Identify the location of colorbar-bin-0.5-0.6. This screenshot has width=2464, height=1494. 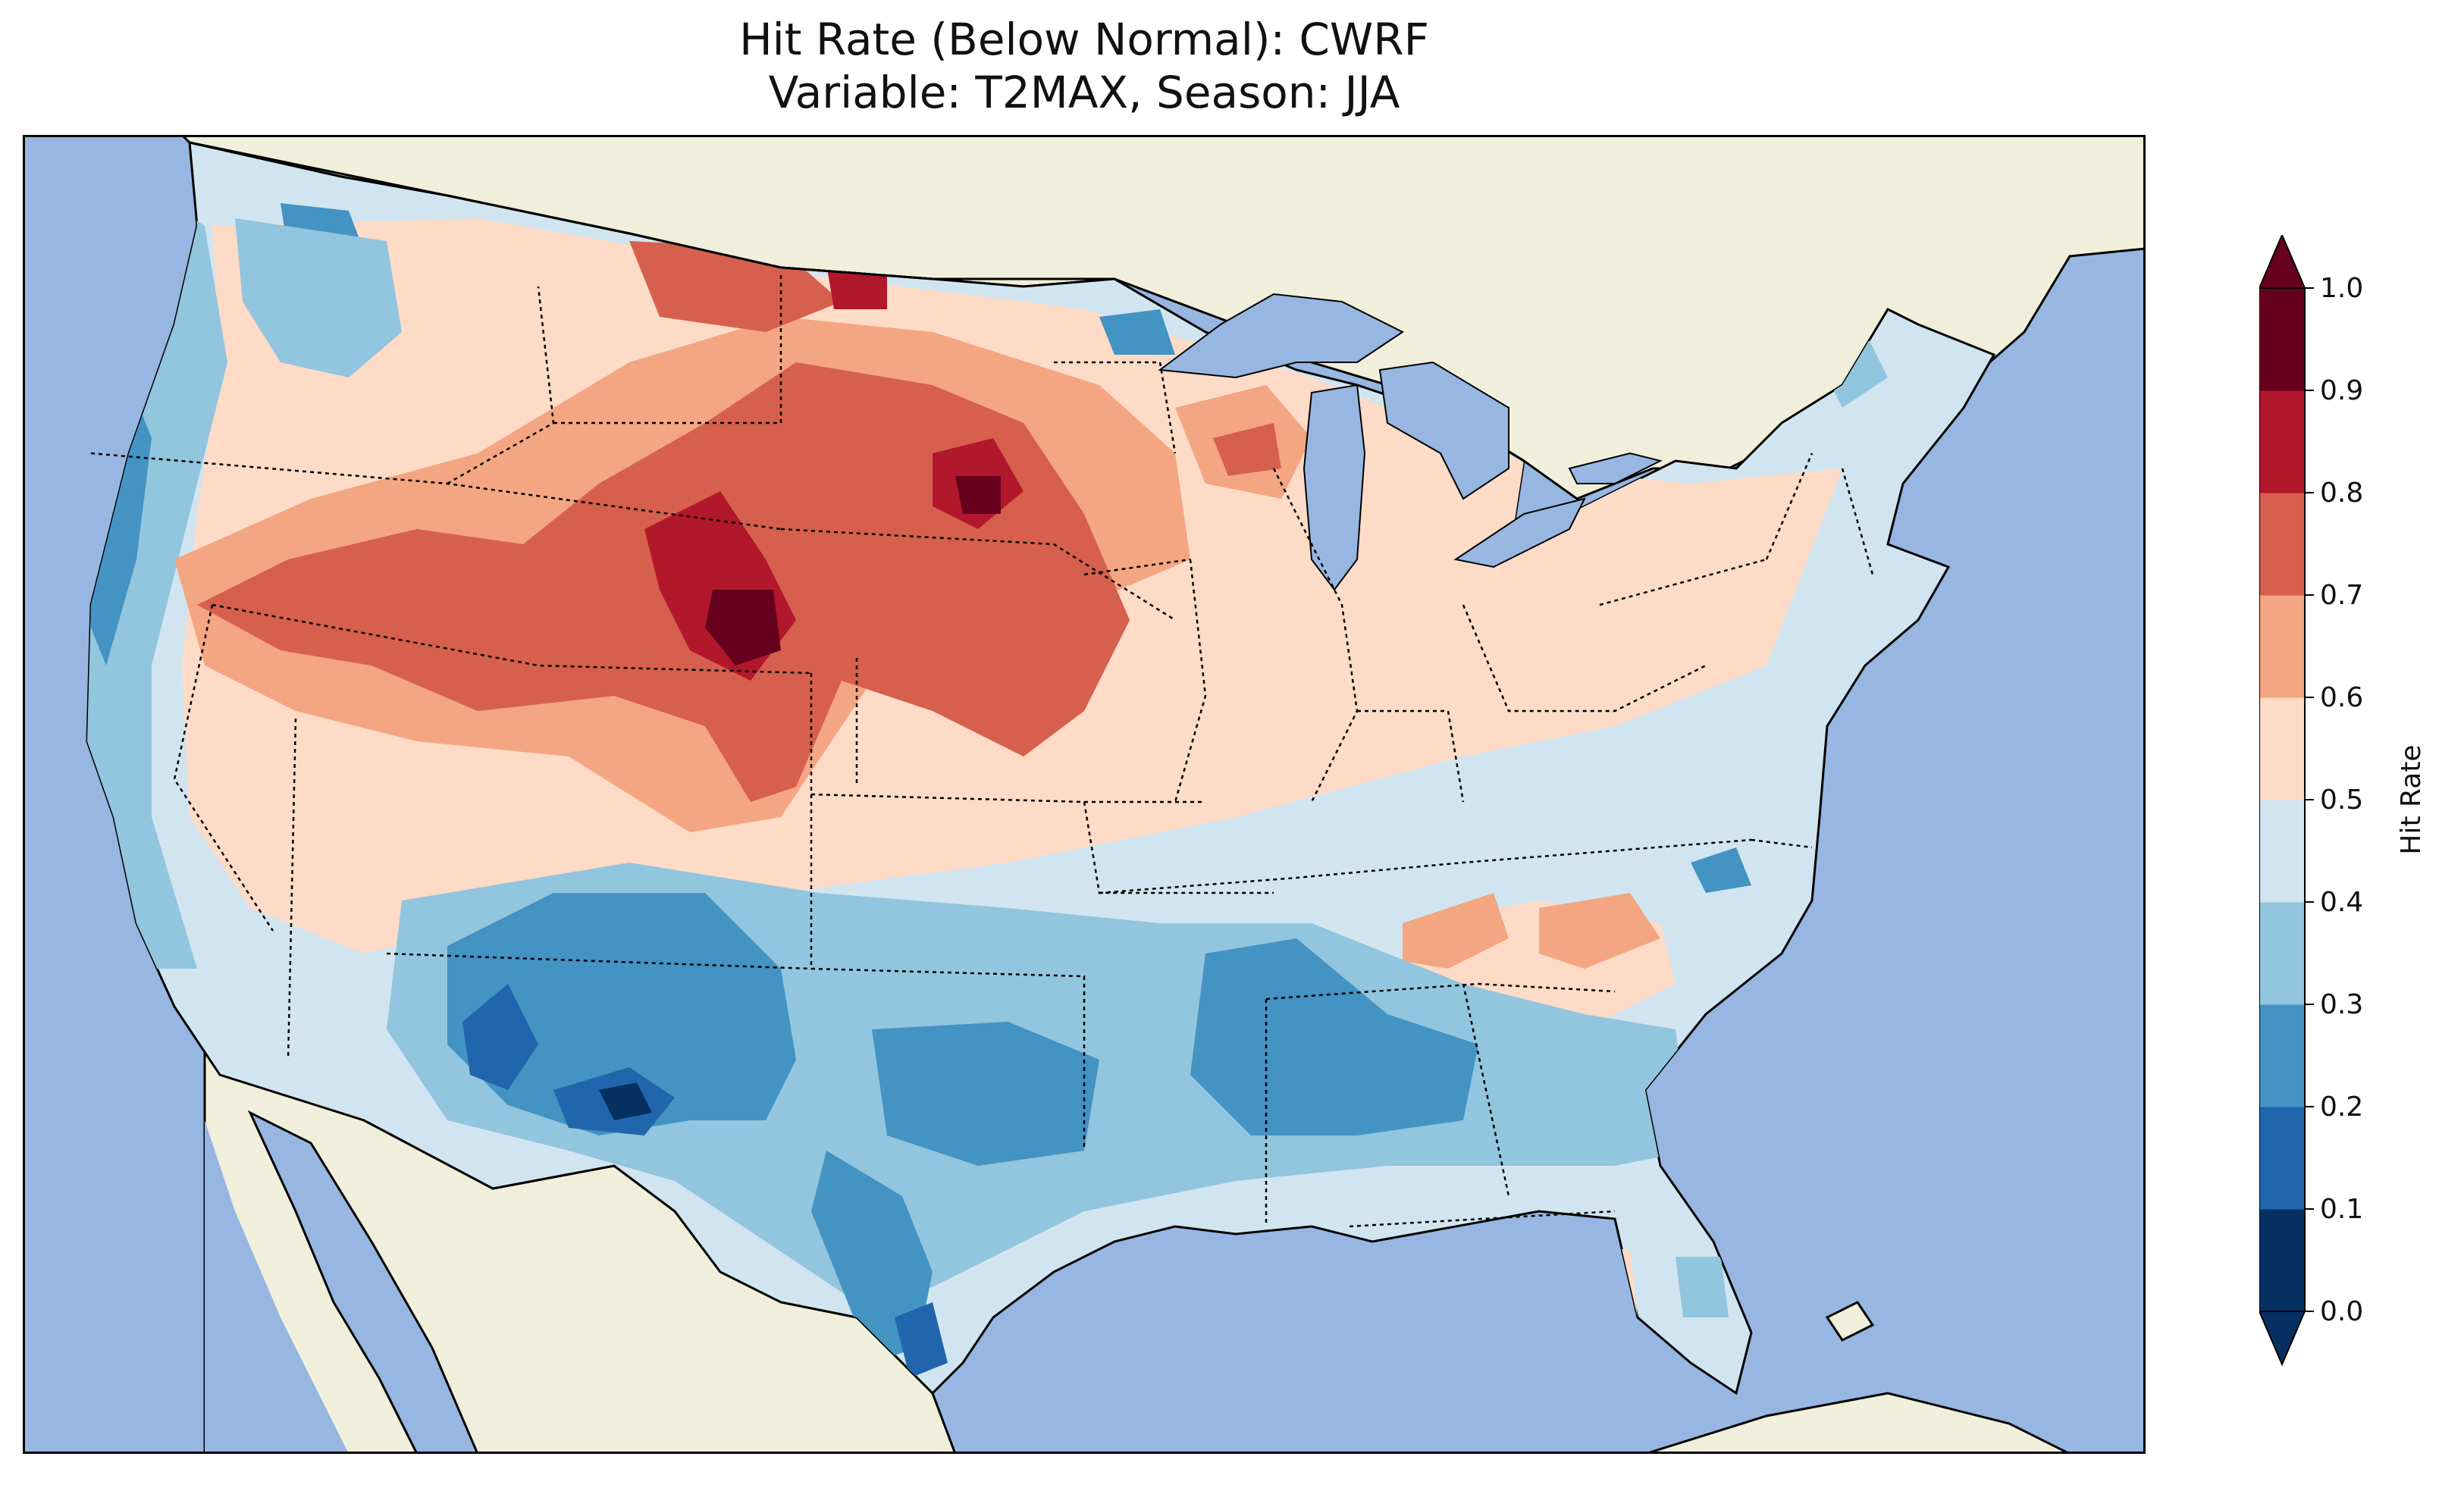
(2282, 748).